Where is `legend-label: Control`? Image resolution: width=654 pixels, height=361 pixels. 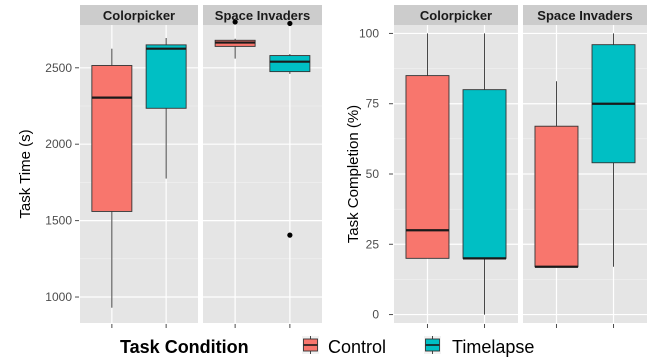
legend-label: Control is located at coordinates (357, 347).